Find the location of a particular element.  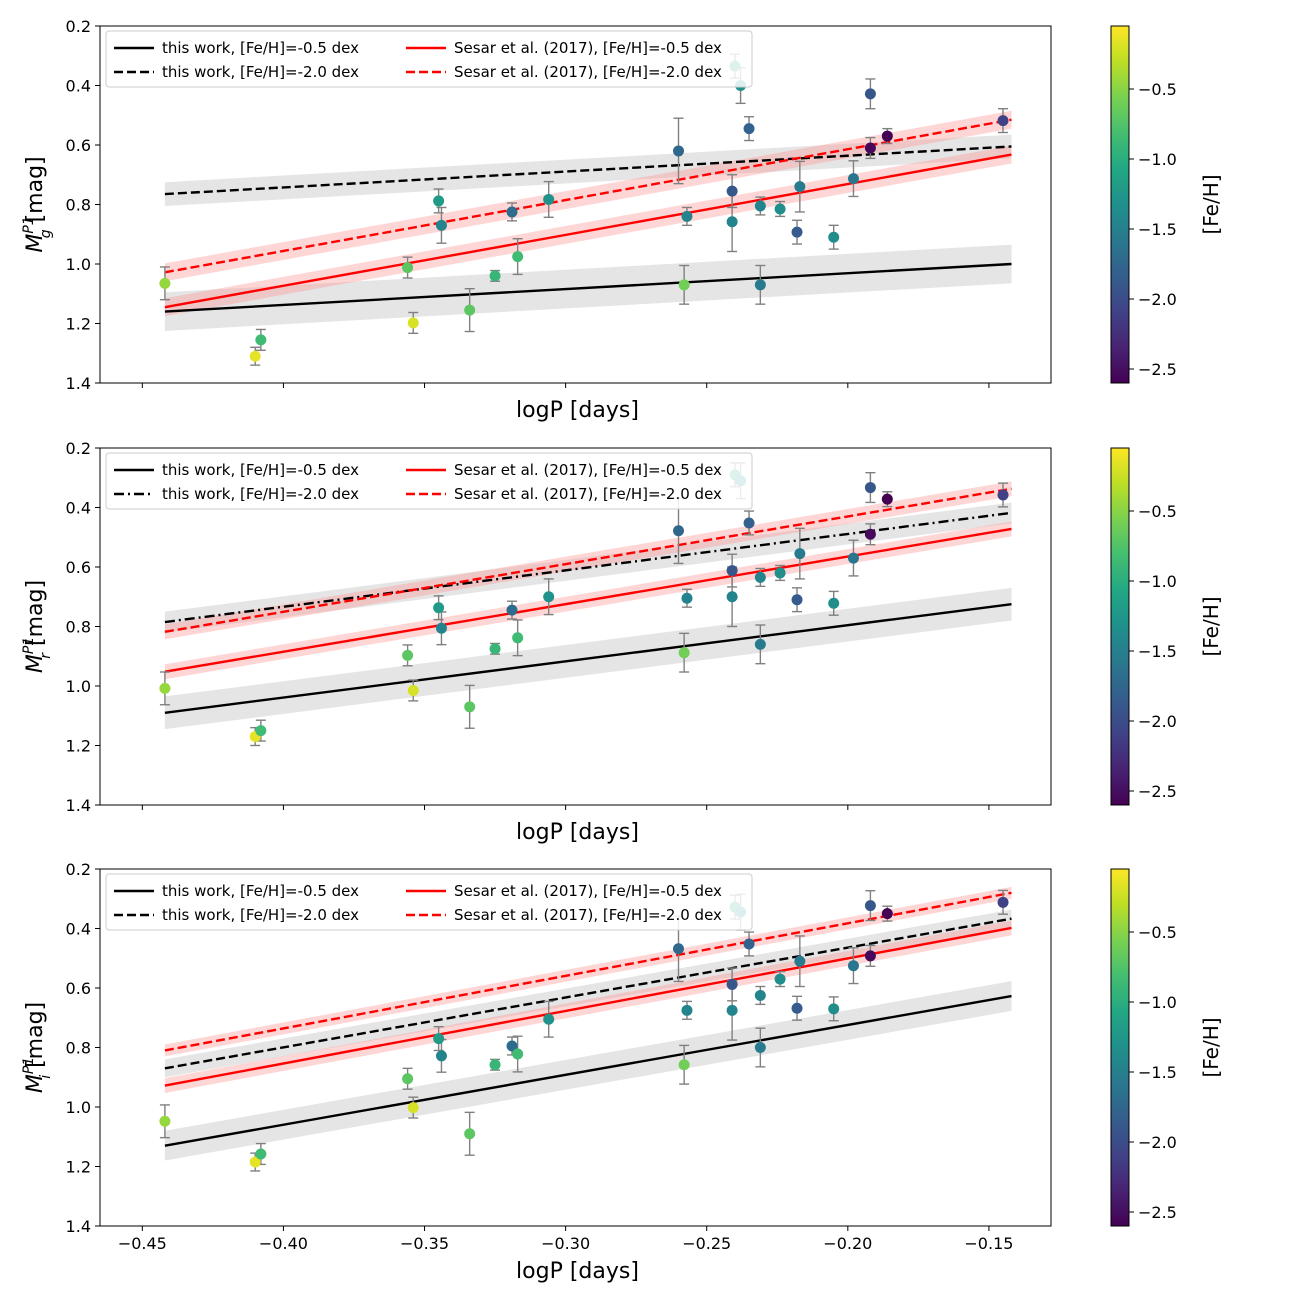

y-axis-label: MP1r [mag] is located at coordinates (37, 626).